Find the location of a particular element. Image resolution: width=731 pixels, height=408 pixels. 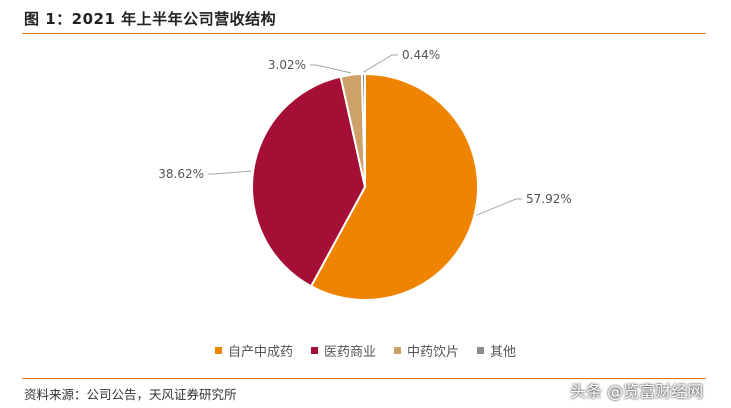

legend-label: 其他 is located at coordinates (503, 352).